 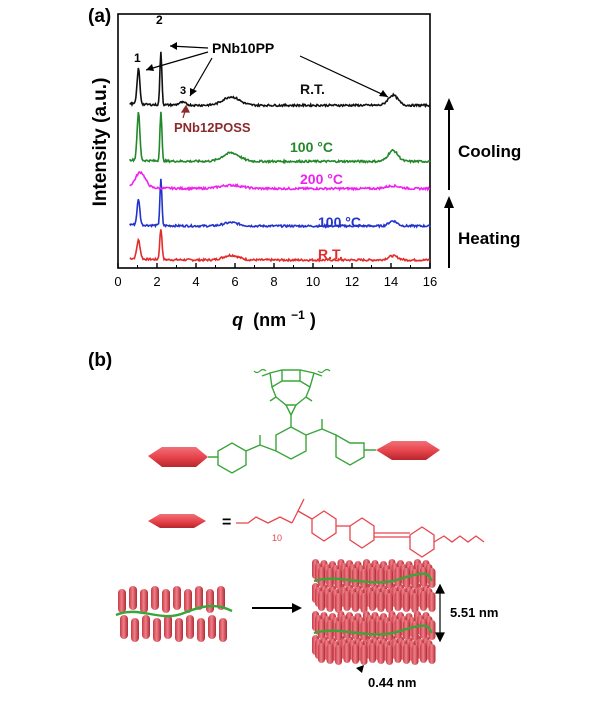 I want to click on spacer-subscript: 10, so click(x=277, y=538).